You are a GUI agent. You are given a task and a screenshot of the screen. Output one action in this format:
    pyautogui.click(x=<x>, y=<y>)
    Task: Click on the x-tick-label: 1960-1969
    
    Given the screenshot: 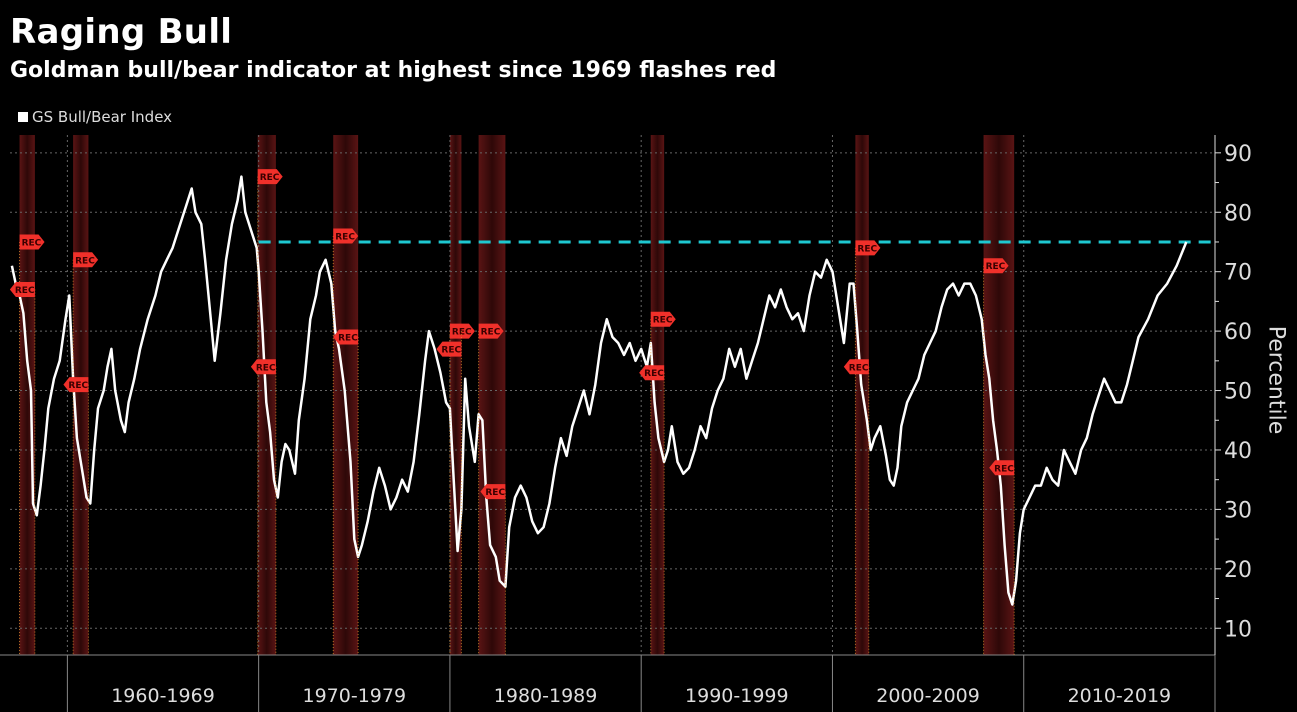 What is the action you would take?
    pyautogui.click(x=163, y=696)
    